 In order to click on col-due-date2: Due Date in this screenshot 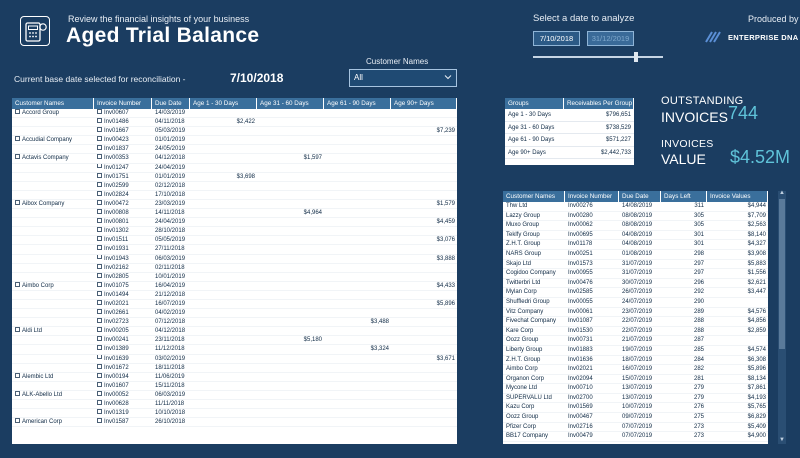, I will do `click(640, 196)`.